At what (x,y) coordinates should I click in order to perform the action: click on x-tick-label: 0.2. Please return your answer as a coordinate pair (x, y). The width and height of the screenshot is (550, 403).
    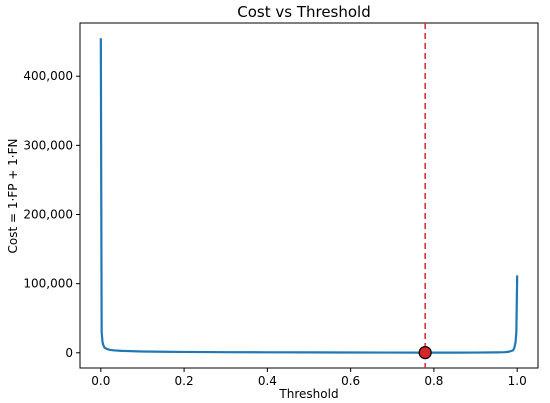
    Looking at the image, I should click on (184, 381).